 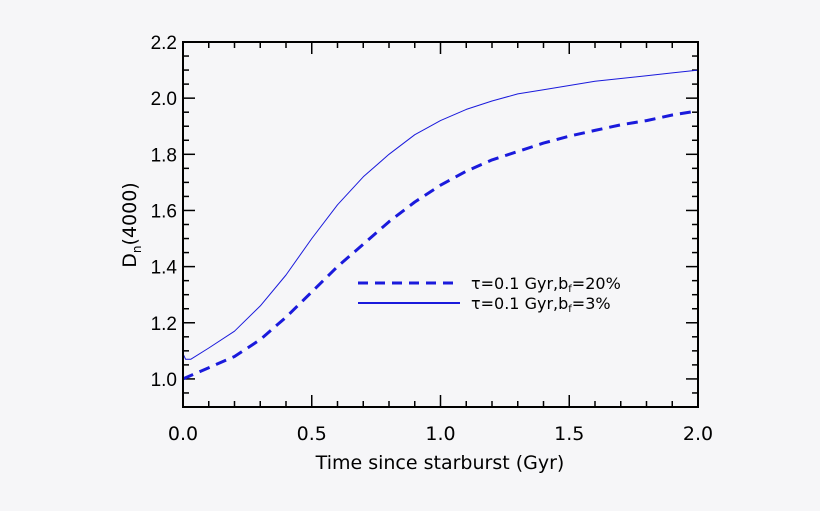 I want to click on x-tick-label: 0.5, so click(x=312, y=434).